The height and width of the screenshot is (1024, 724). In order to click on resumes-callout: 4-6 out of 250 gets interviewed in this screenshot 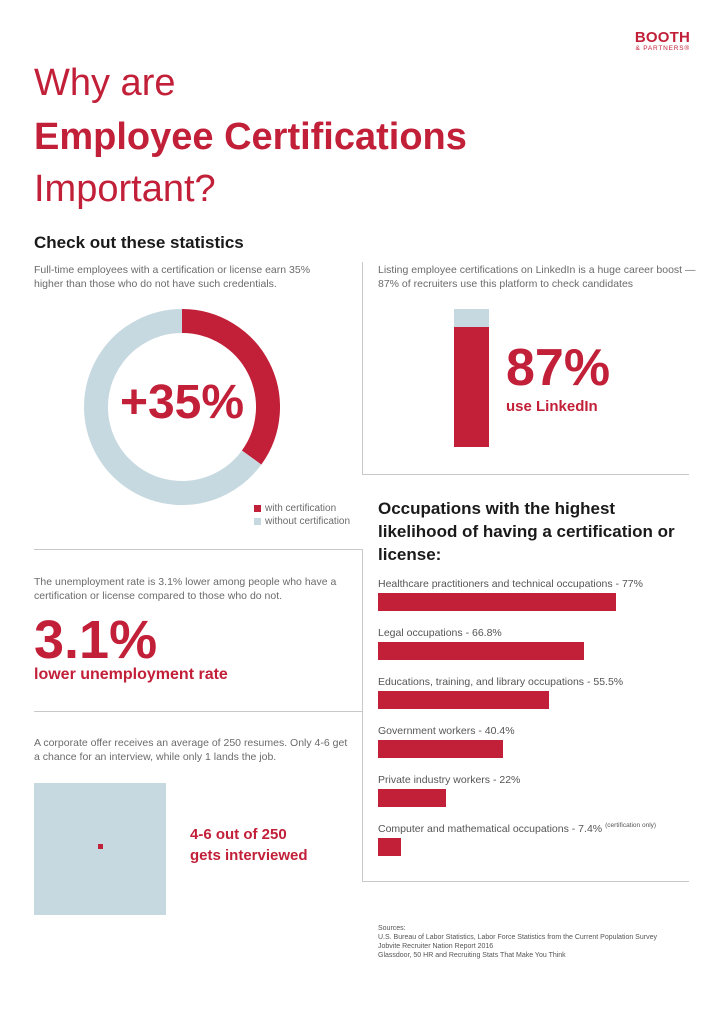, I will do `click(249, 845)`.